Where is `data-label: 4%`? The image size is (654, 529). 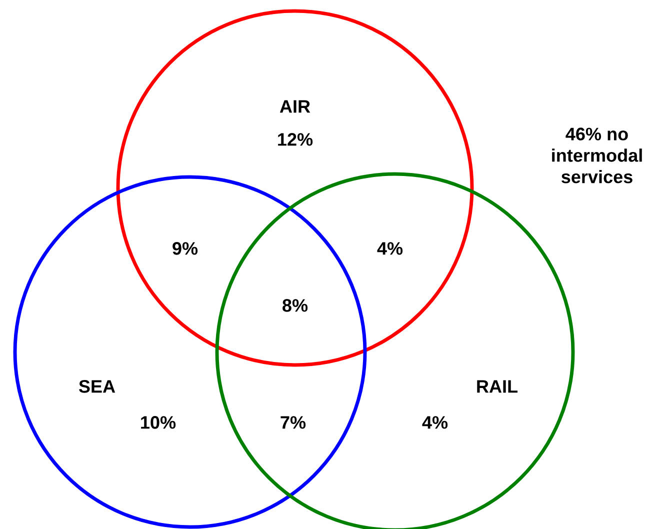 data-label: 4% is located at coordinates (435, 422).